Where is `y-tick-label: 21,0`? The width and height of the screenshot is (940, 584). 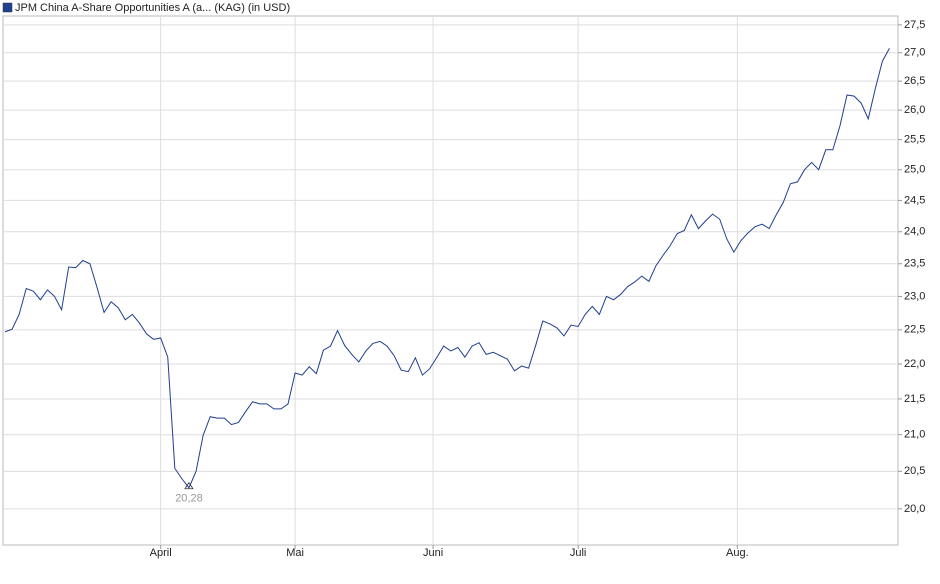 y-tick-label: 21,0 is located at coordinates (914, 435).